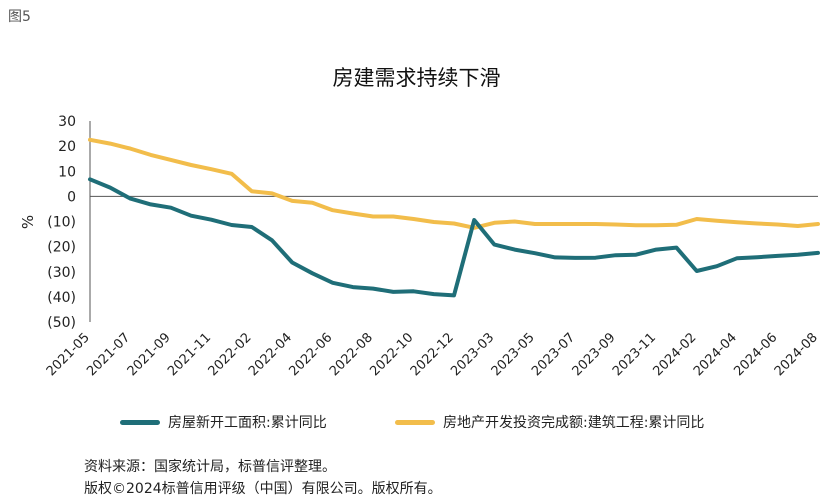  What do you see at coordinates (68, 354) in the screenshot?
I see `x-tick-label: 2021-05` at bounding box center [68, 354].